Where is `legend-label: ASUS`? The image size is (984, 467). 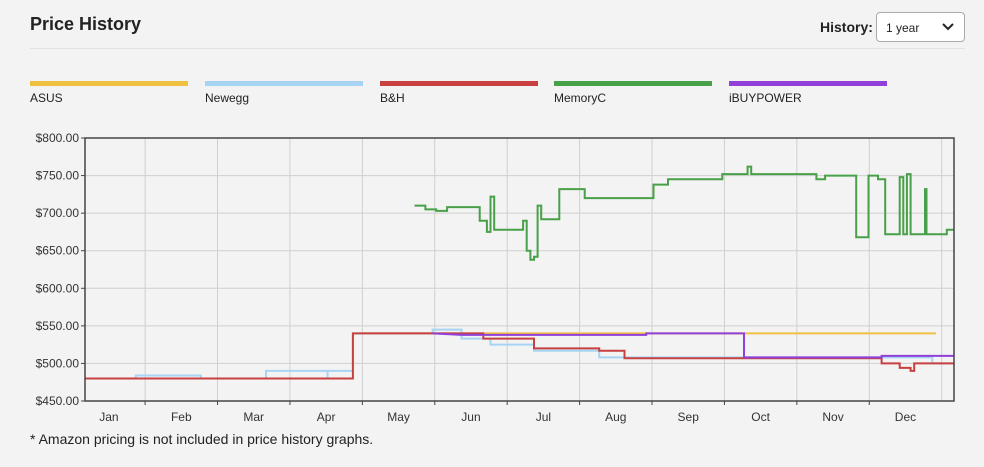 legend-label: ASUS is located at coordinates (46, 98).